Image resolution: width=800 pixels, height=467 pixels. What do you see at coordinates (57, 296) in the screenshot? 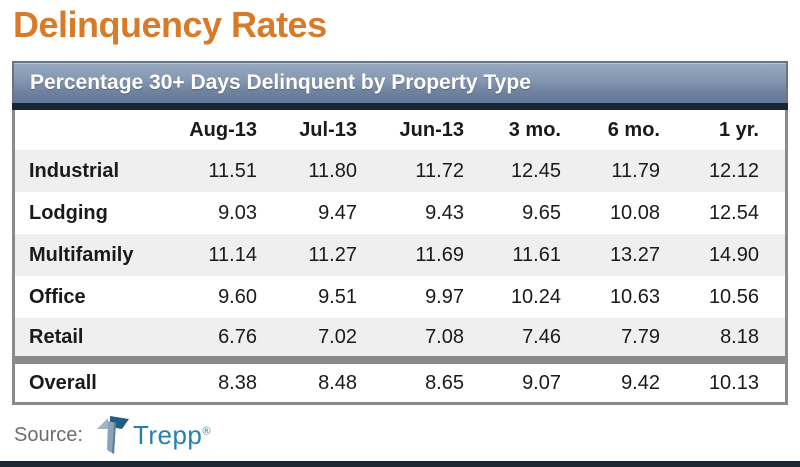
I see `row-label: Office` at bounding box center [57, 296].